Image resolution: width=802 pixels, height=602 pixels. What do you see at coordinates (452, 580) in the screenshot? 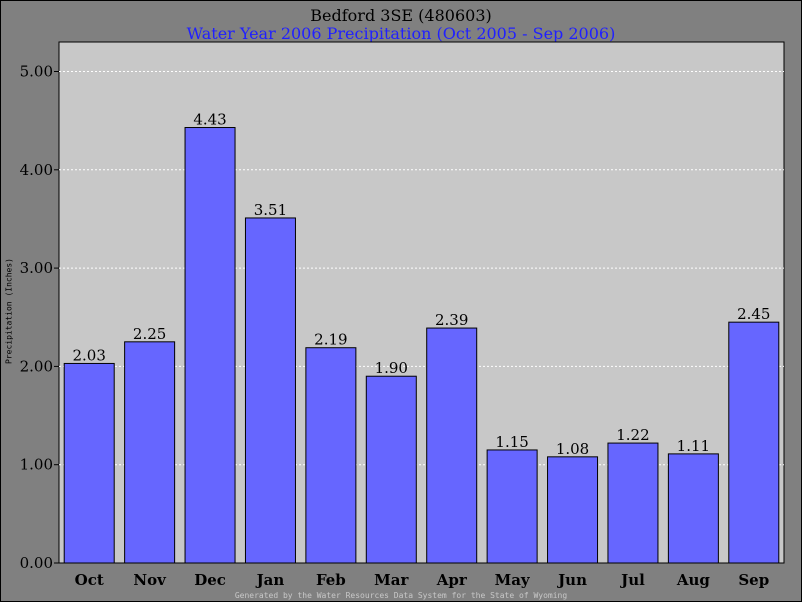
I see `x-tick-label: Apr` at bounding box center [452, 580].